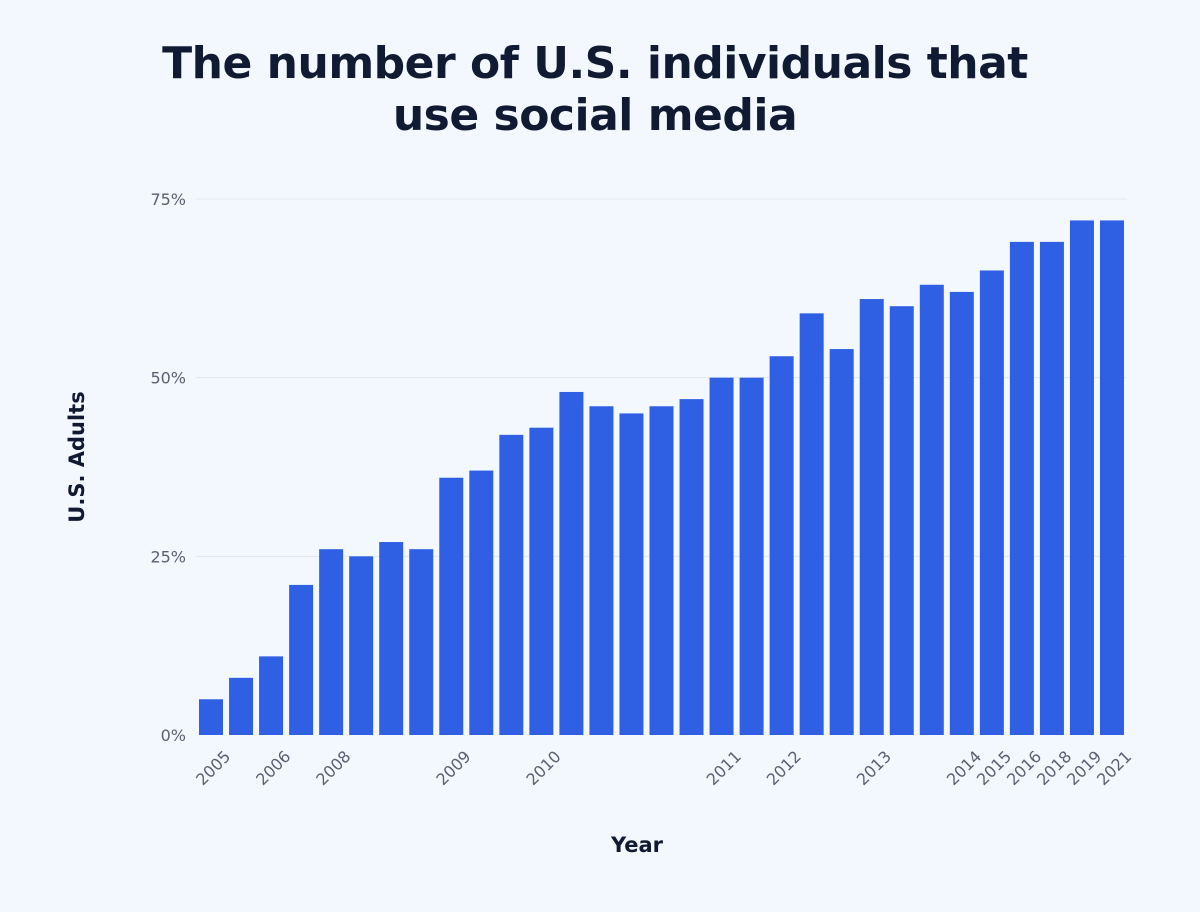 The image size is (1200, 912). What do you see at coordinates (453, 768) in the screenshot?
I see `x-tick-label: 2009` at bounding box center [453, 768].